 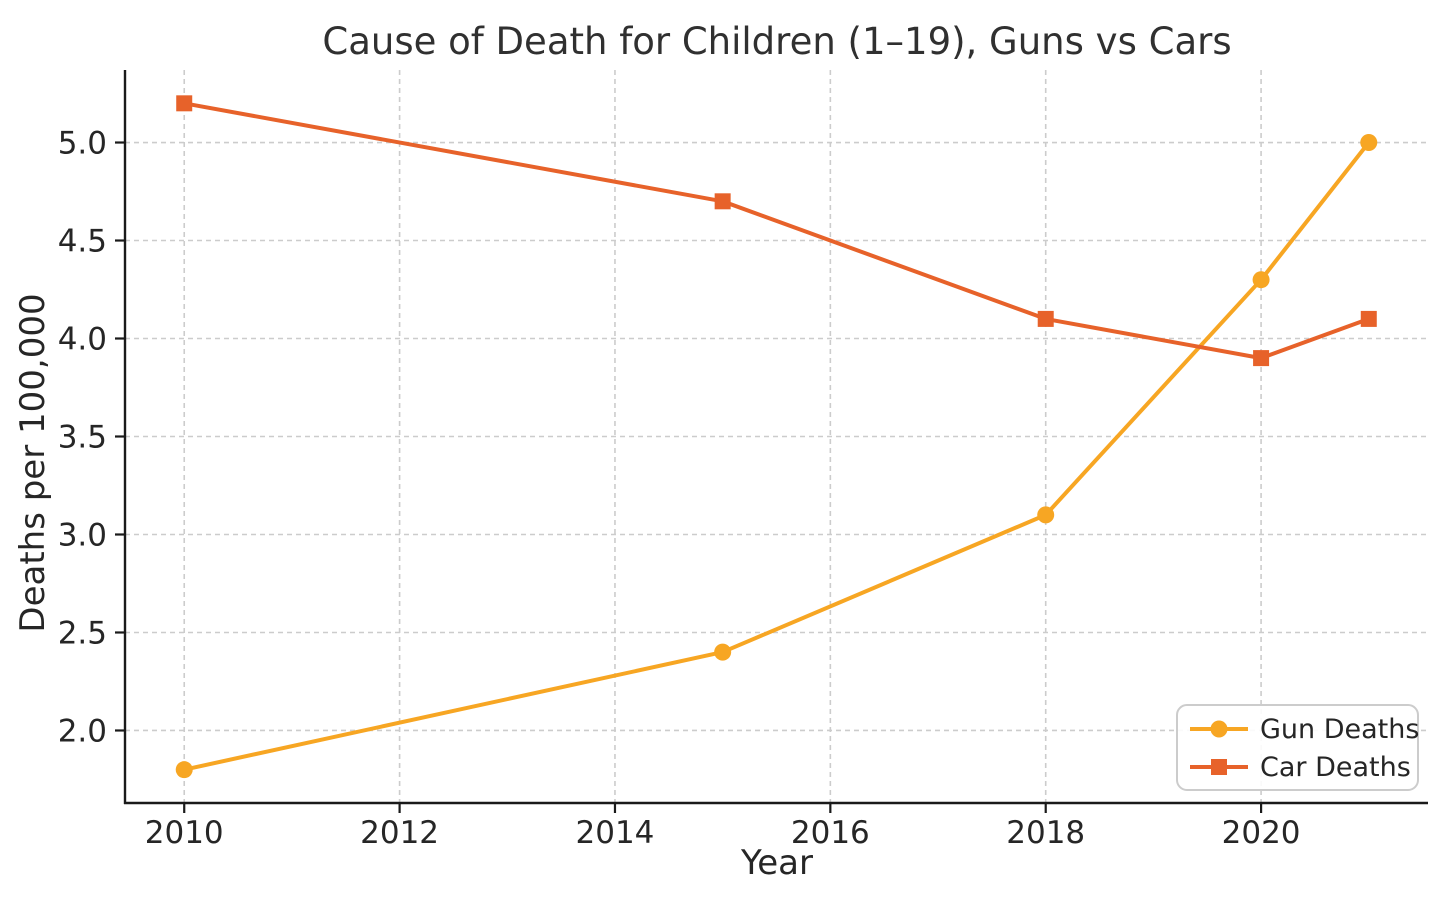 What do you see at coordinates (399, 833) in the screenshot?
I see `x-tick-label: 2012` at bounding box center [399, 833].